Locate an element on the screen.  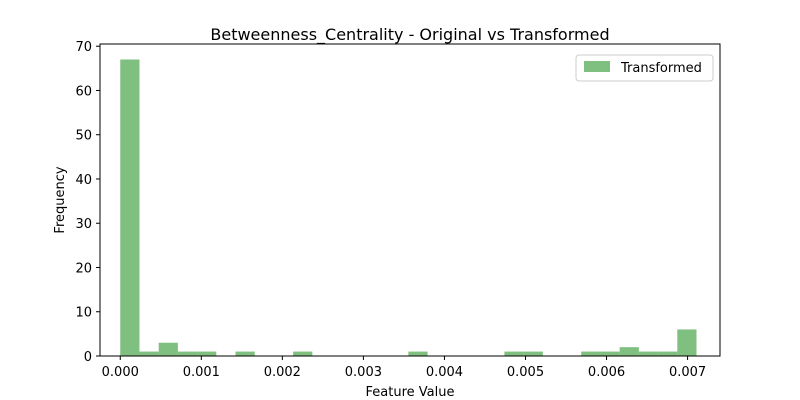
legend-label: Transformed is located at coordinates (661, 68).